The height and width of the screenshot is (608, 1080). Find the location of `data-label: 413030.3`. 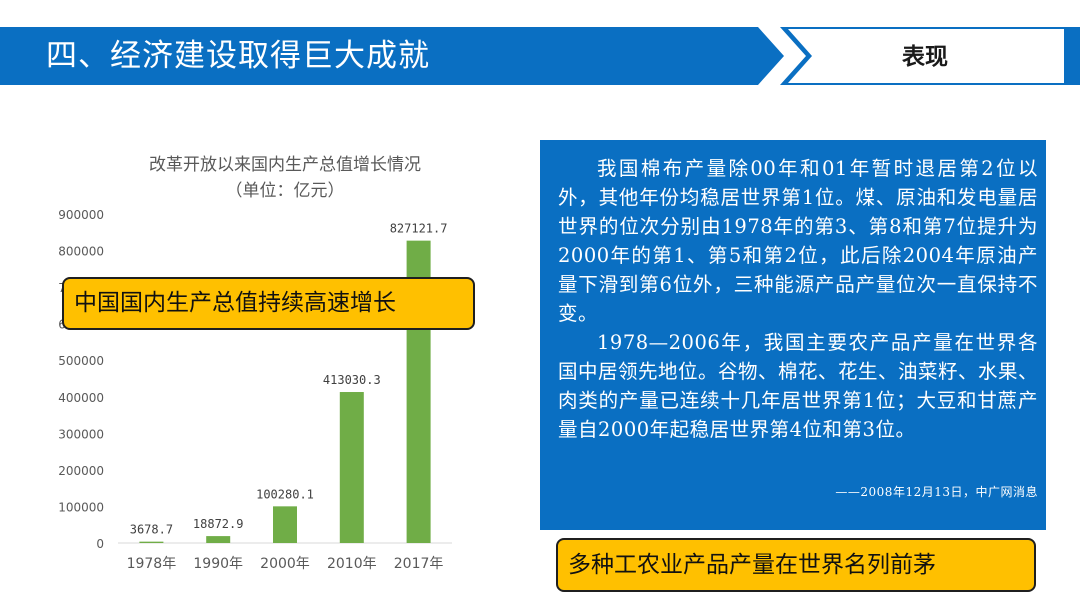

data-label: 413030.3 is located at coordinates (352, 380).